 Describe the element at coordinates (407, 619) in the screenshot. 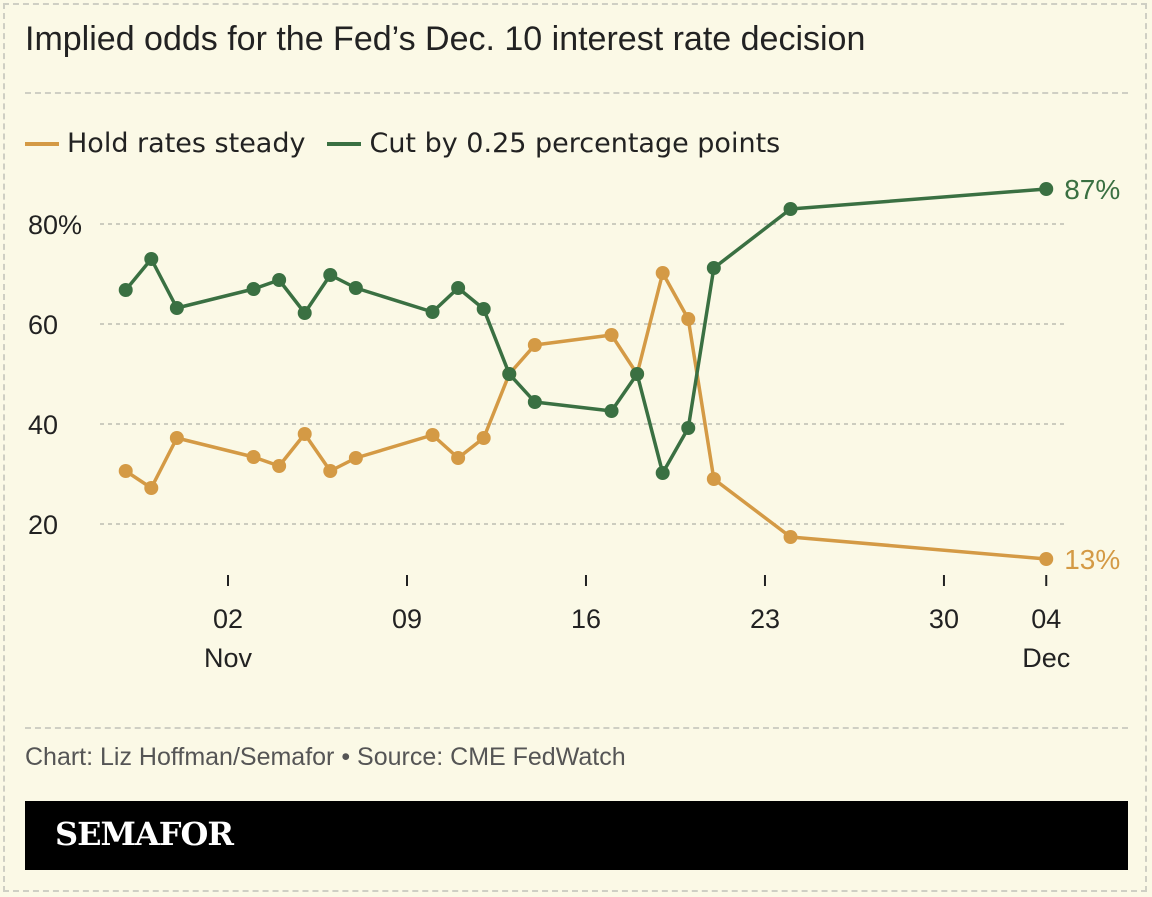

I see `x-tick-label: 09` at that location.